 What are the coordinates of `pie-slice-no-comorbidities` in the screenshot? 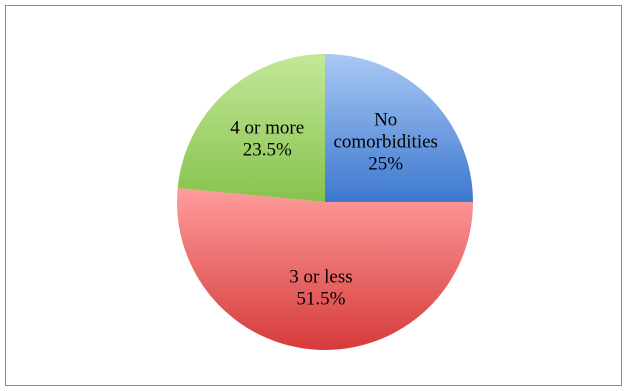 It's located at (399, 128).